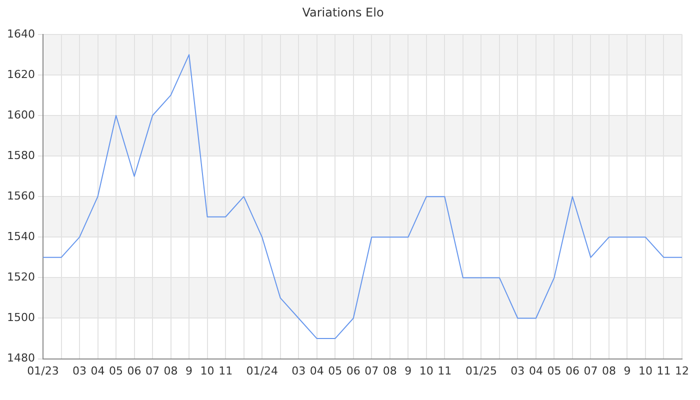 This screenshot has height=400, width=700. Describe the element at coordinates (481, 371) in the screenshot. I see `x-tick-label: 01/25` at that location.